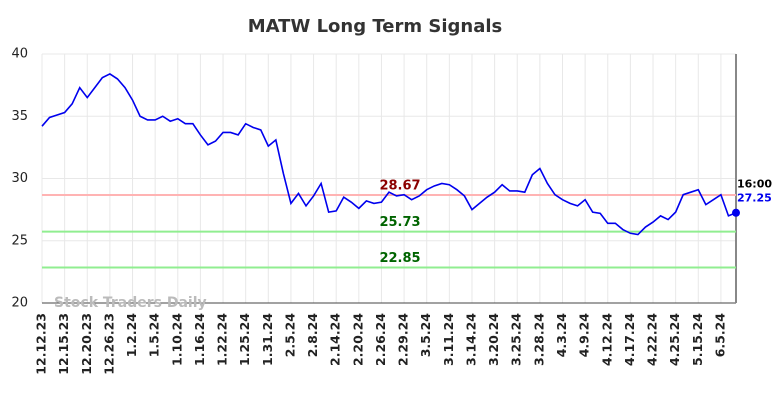  What do you see at coordinates (380, 339) in the screenshot?
I see `x-tick-label: 2.26.24` at bounding box center [380, 339].